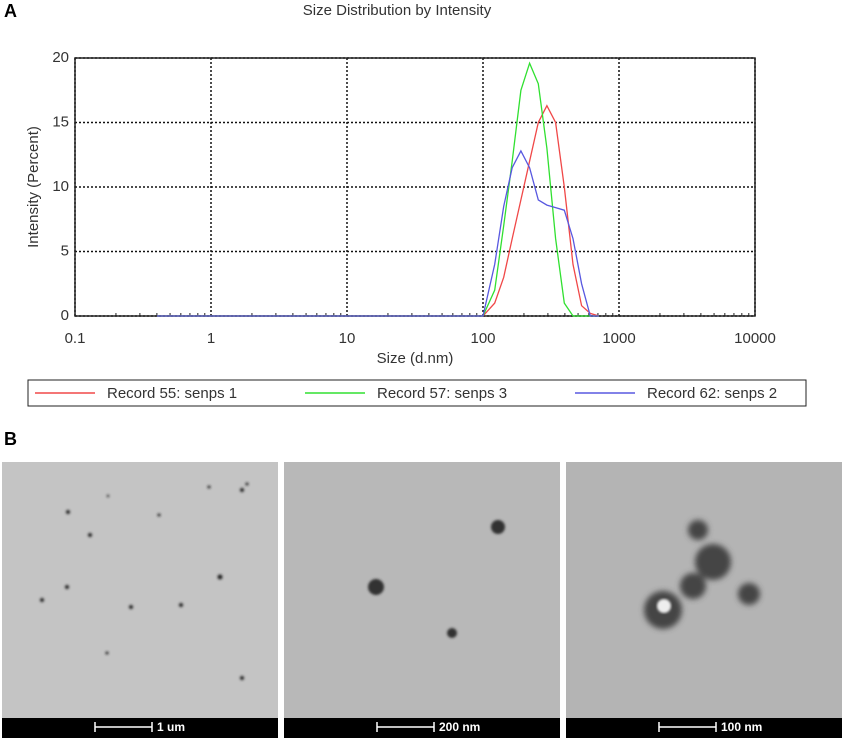 This screenshot has height=743, width=844. Describe the element at coordinates (415, 358) in the screenshot. I see `x-axis-label: Size (d.nm)` at that location.